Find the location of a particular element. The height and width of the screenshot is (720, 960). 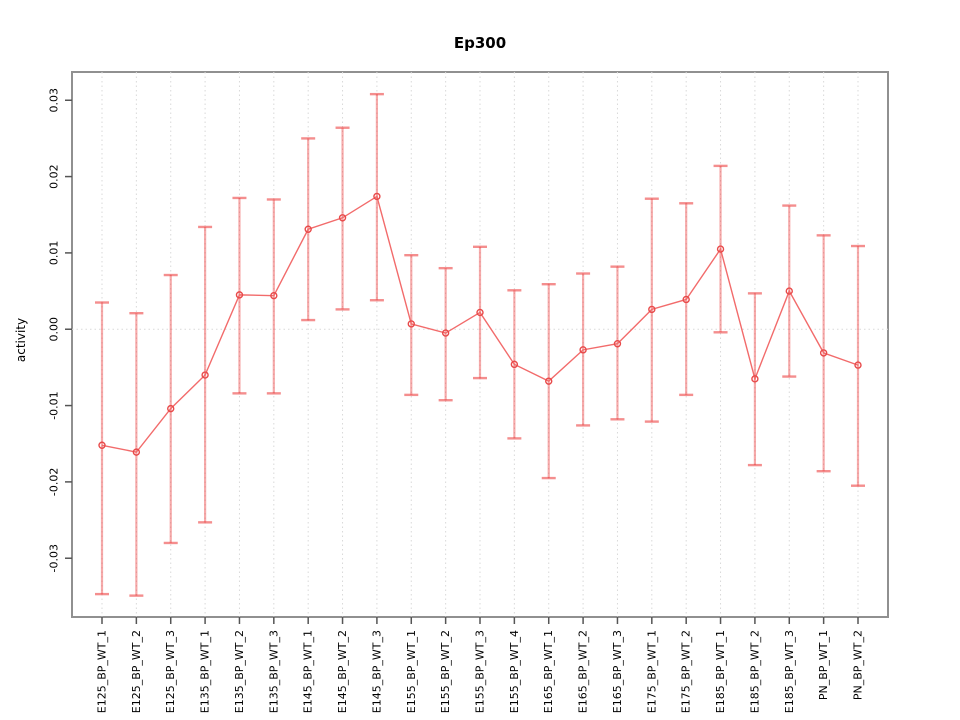

y-tick-label: 0.02 is located at coordinates (54, 176).